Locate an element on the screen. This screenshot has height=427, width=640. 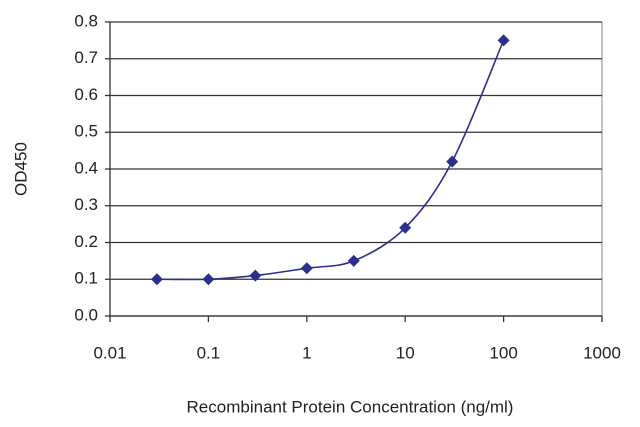
y-tick-label: 0.6 is located at coordinates (86, 94).